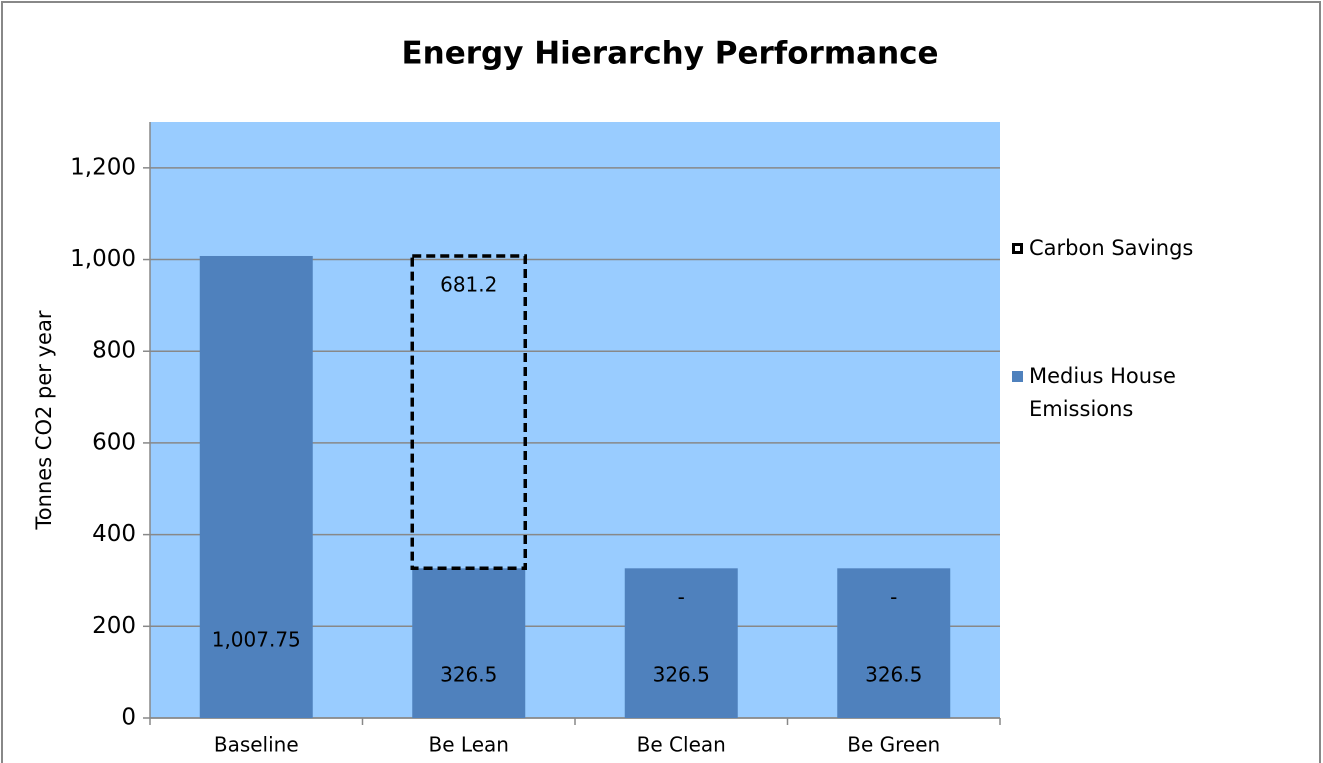  What do you see at coordinates (114, 534) in the screenshot?
I see `y-tick-label: 400` at bounding box center [114, 534].